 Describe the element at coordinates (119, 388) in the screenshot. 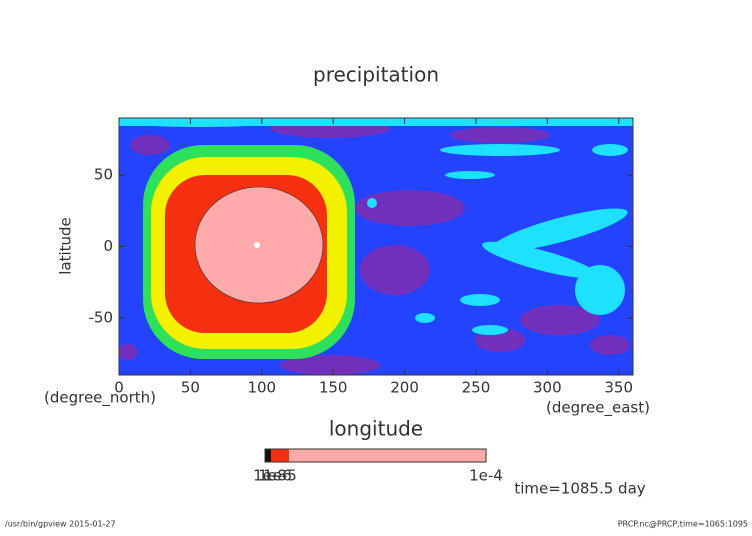

I see `x-tick-label: 0` at that location.